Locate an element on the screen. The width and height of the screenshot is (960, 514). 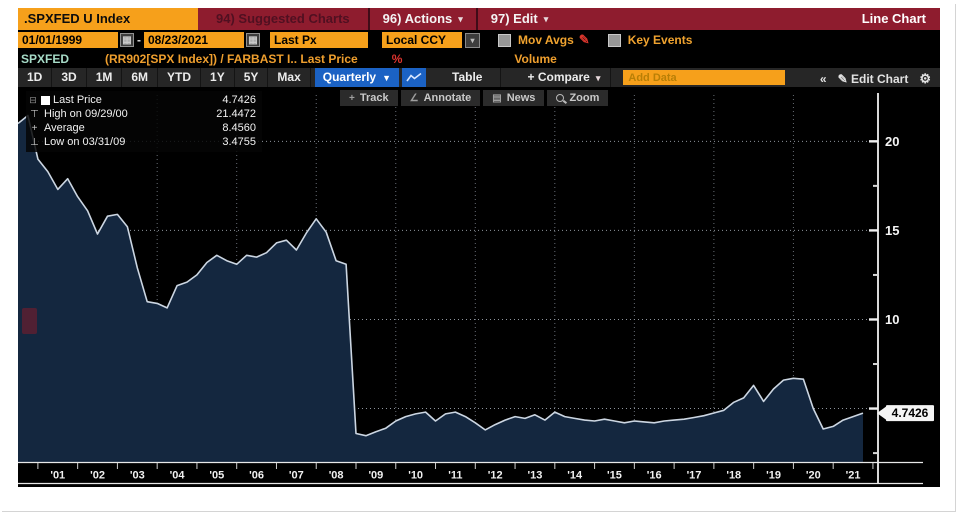
price-field-select: Last Px is located at coordinates (319, 40).